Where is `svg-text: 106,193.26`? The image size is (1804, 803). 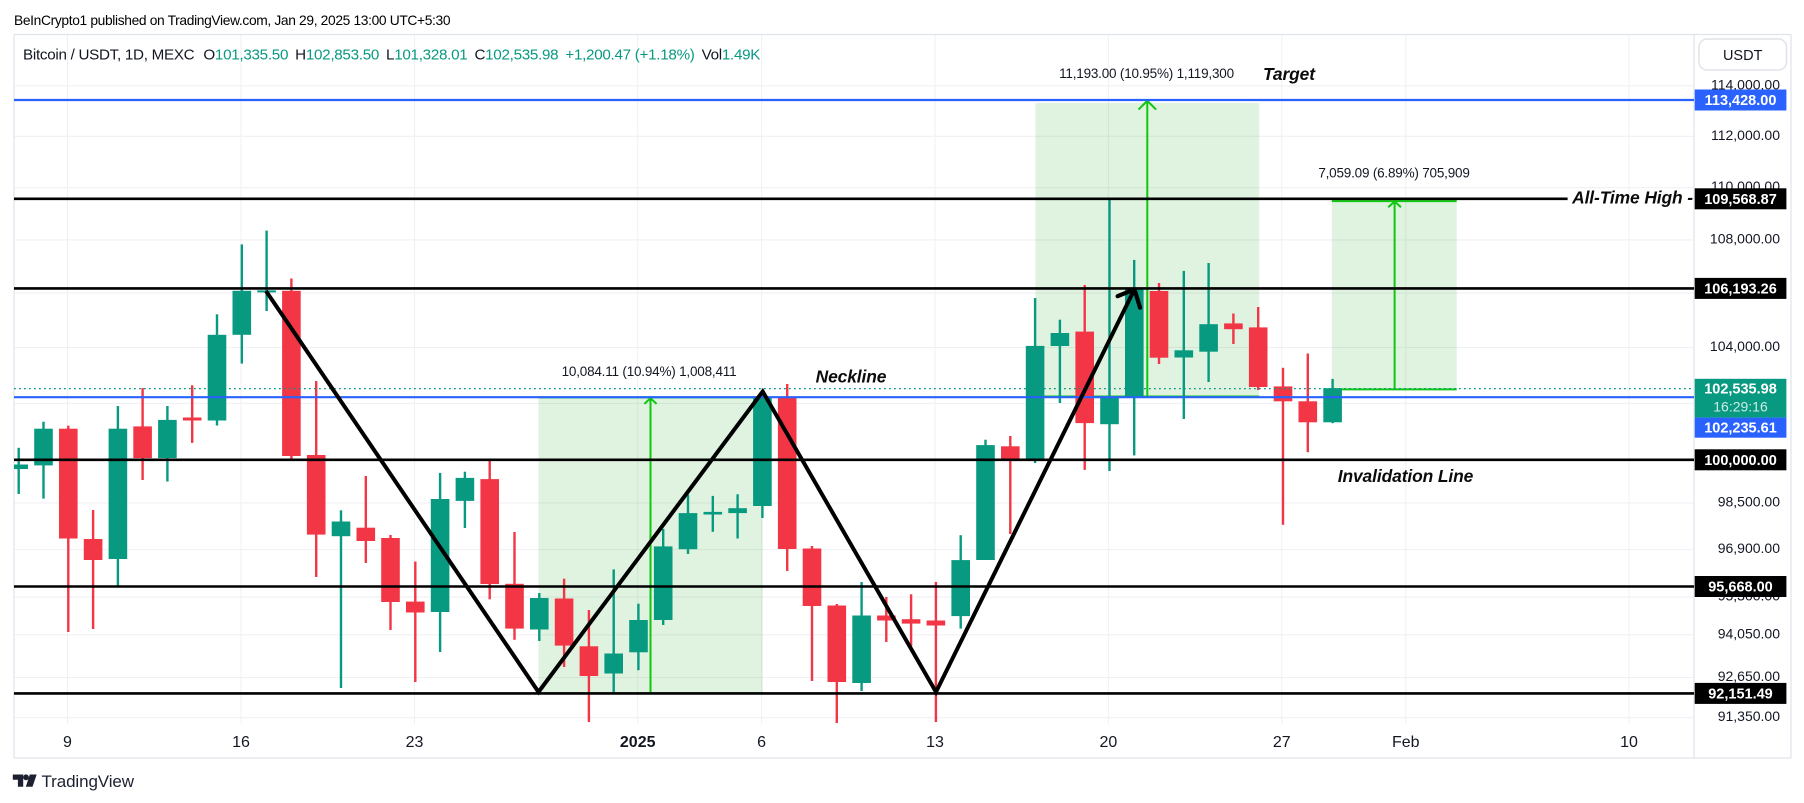 svg-text: 106,193.26 is located at coordinates (1740, 289).